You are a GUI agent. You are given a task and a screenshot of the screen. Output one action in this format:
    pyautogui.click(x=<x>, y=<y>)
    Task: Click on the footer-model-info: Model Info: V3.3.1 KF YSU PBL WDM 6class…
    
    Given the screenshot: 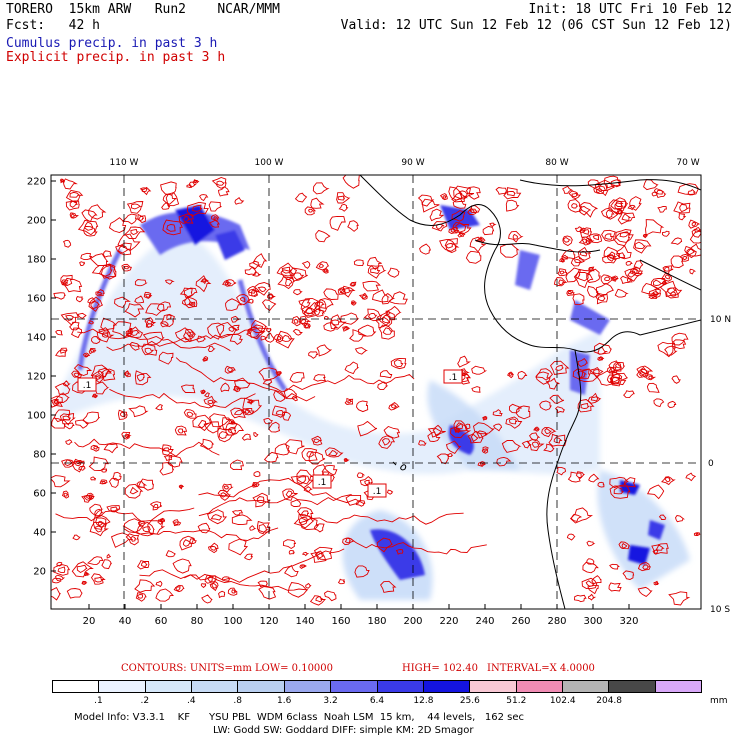 What is the action you would take?
    pyautogui.click(x=299, y=717)
    